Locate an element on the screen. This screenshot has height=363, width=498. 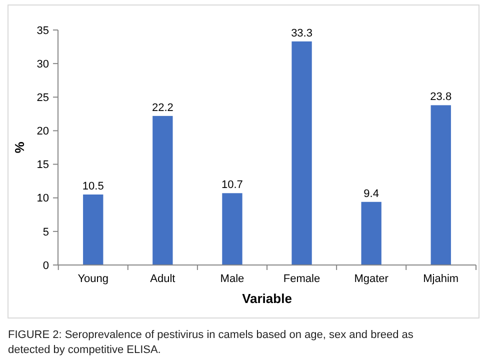
y-tick-label: 35 is located at coordinates (42, 30).